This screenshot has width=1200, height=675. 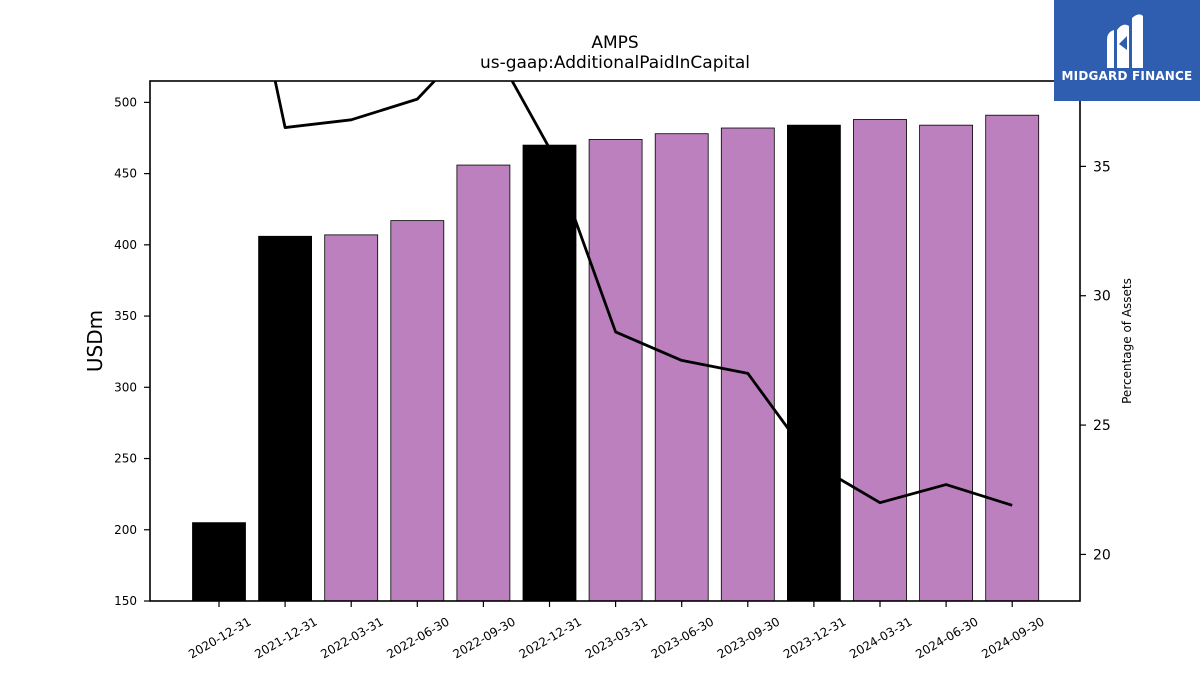 What do you see at coordinates (351, 637) in the screenshot?
I see `x-tick-label: 2022-03-31` at bounding box center [351, 637].